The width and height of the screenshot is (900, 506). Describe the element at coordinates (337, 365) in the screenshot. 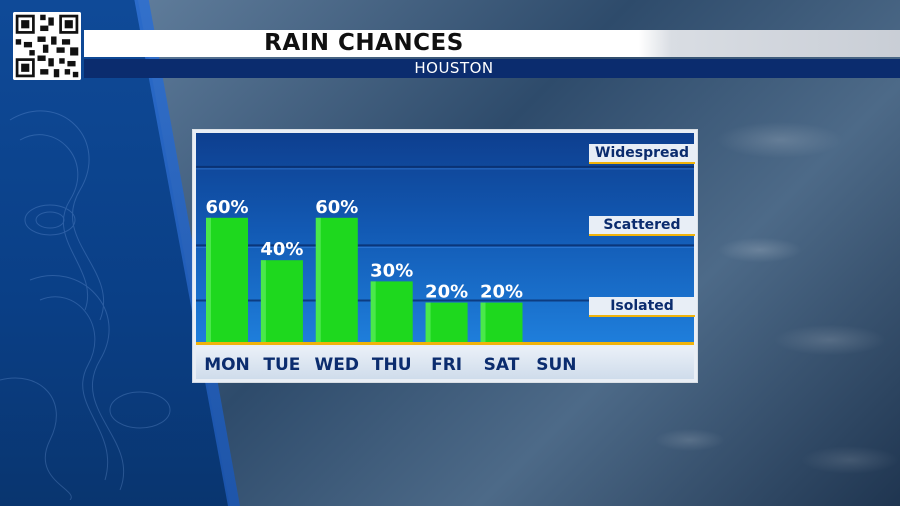

I see `day-label-wed: WED` at that location.